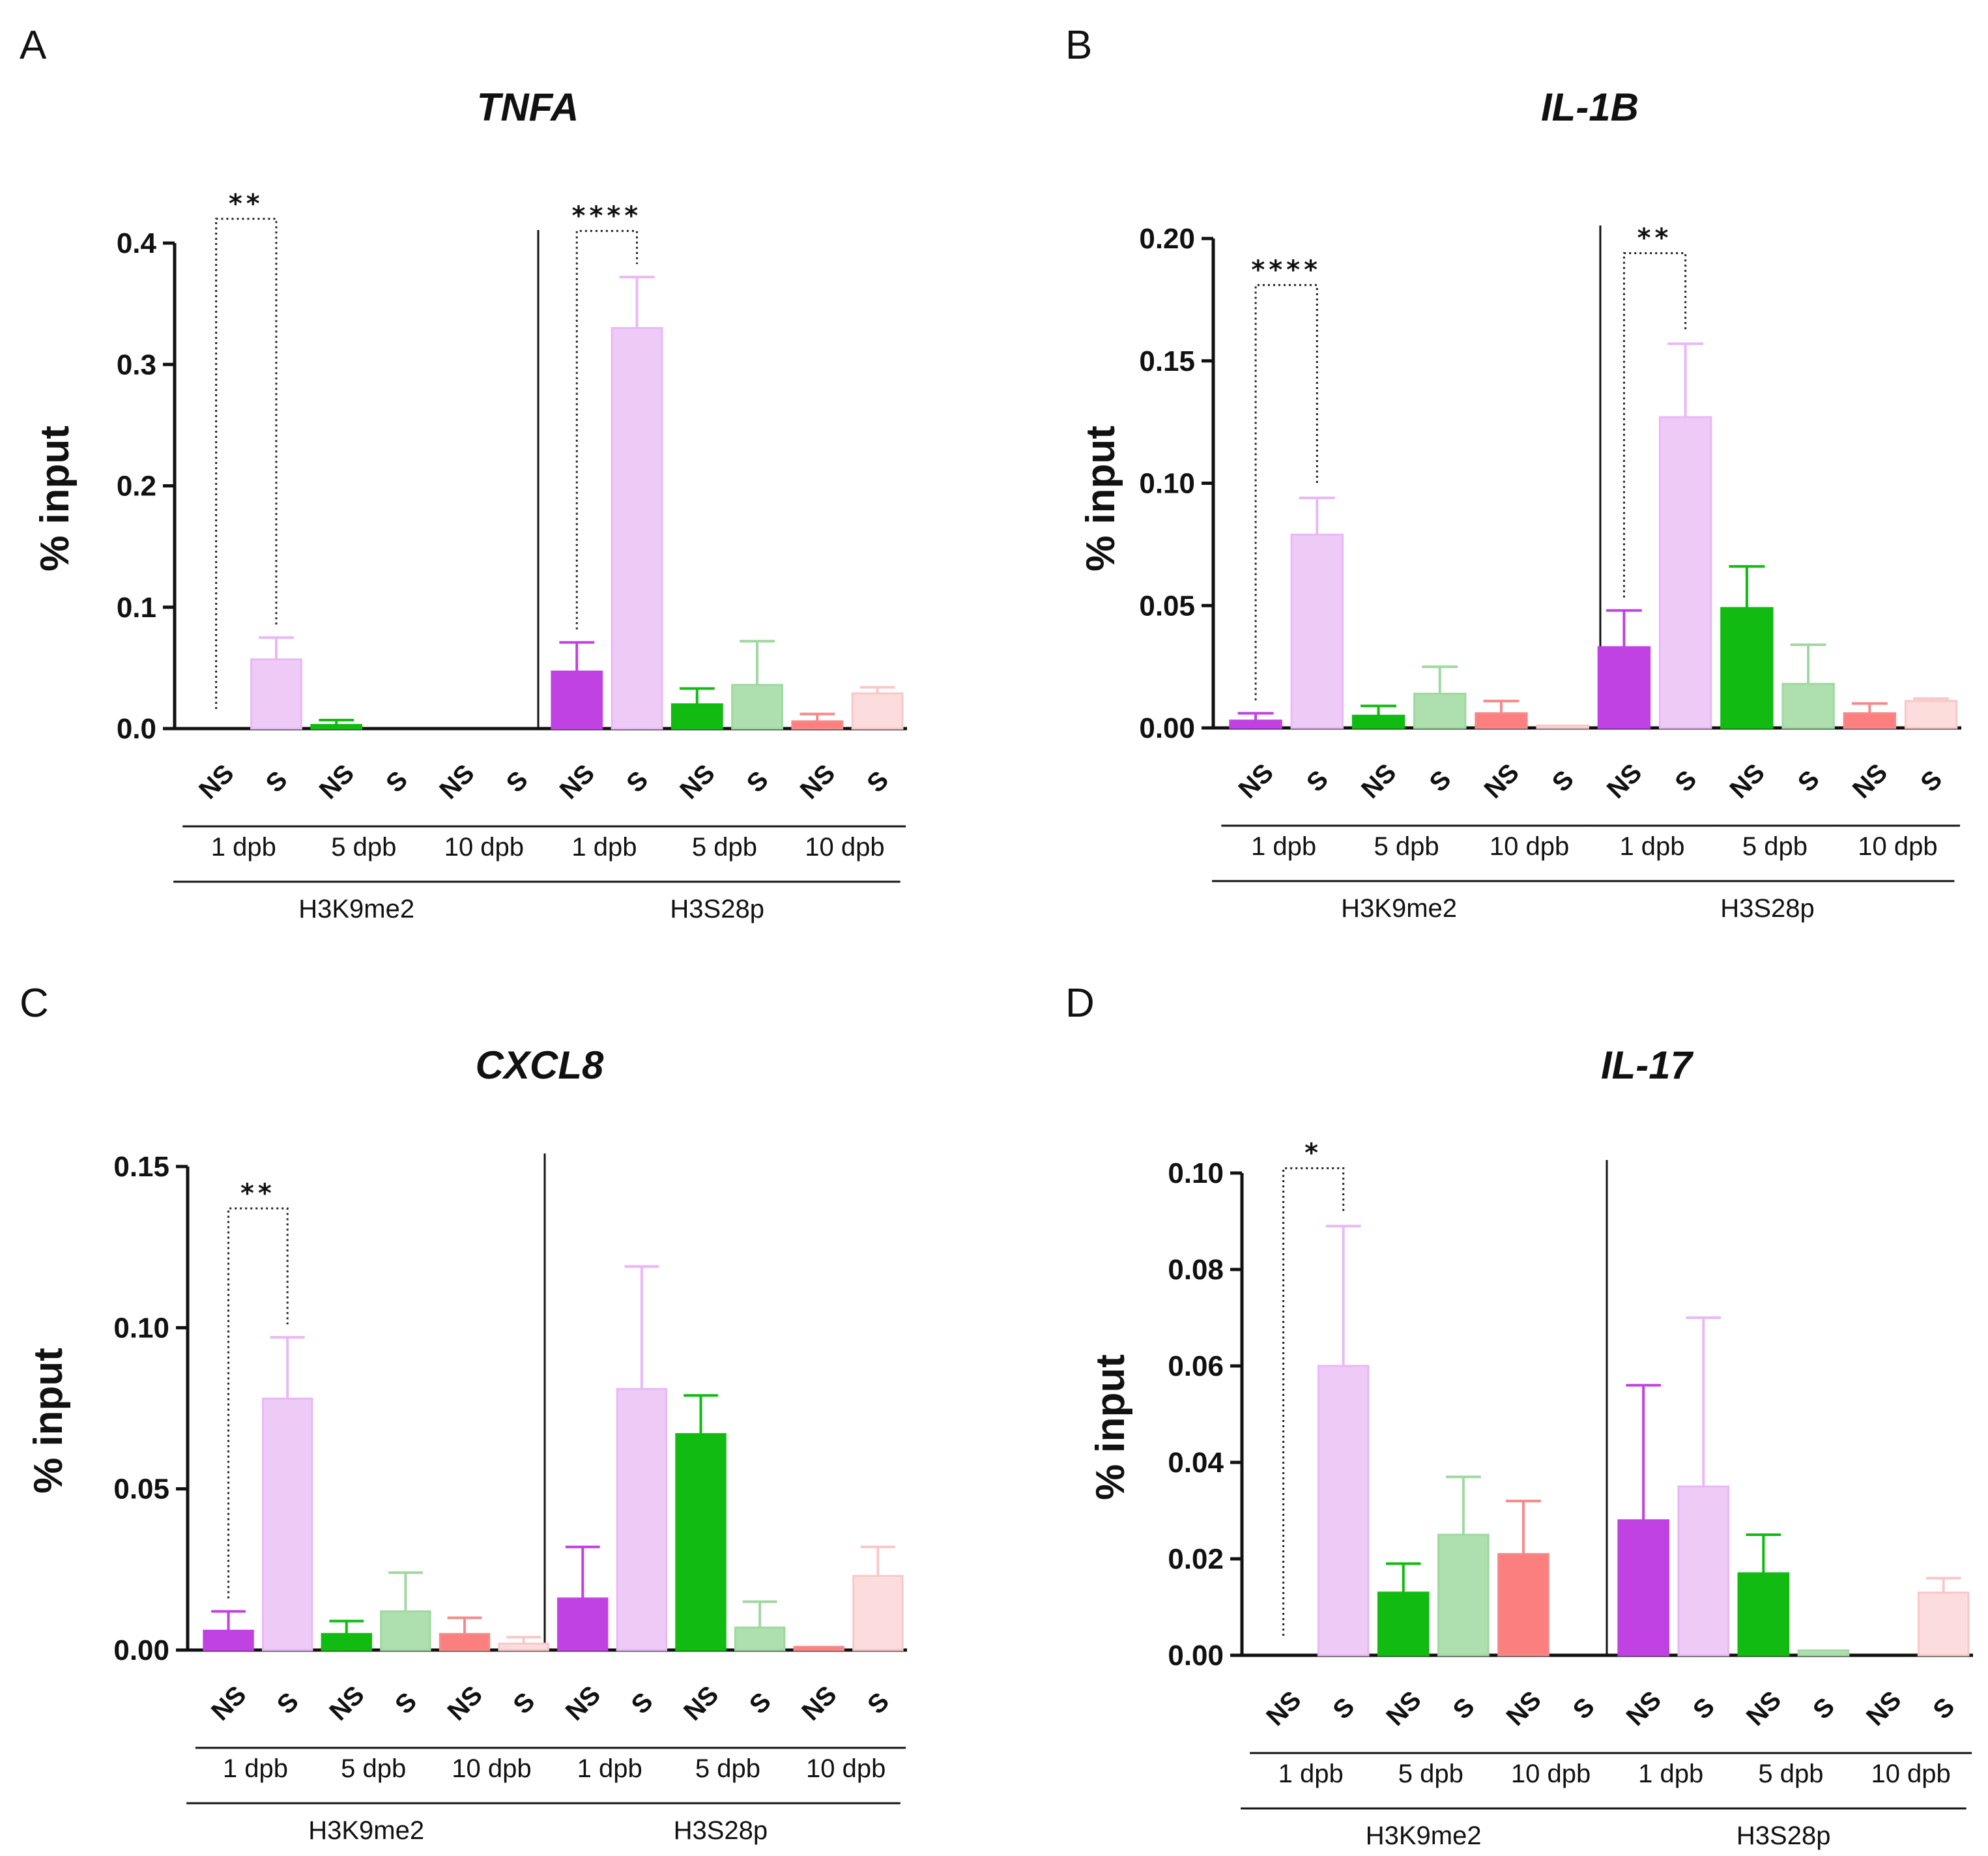  I want to click on y-tick-label: 0.2, so click(137, 487).